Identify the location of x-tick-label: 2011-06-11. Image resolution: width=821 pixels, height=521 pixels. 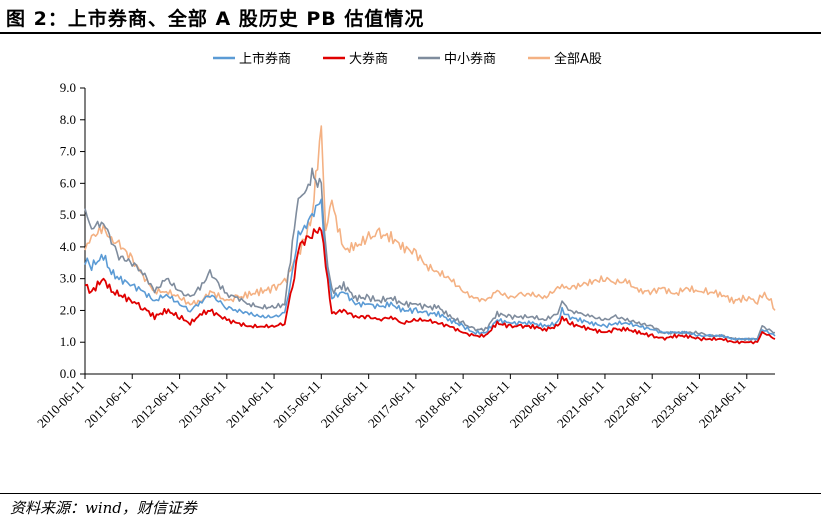
(108, 404).